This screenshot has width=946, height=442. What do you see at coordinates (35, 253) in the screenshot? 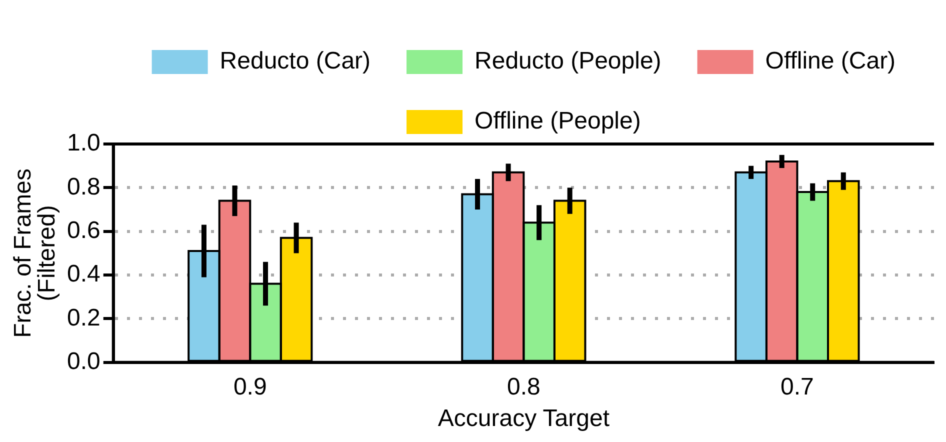
I see `y-axis-title: Frac. of Frames (Filtered)` at bounding box center [35, 253].